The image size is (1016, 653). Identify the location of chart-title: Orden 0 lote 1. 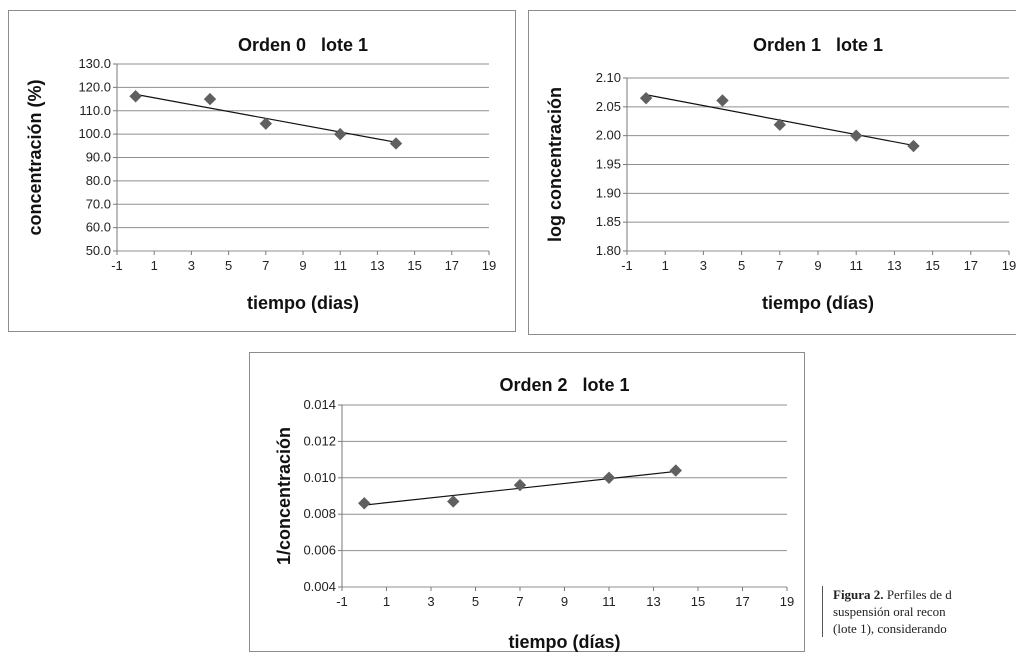
(303, 45).